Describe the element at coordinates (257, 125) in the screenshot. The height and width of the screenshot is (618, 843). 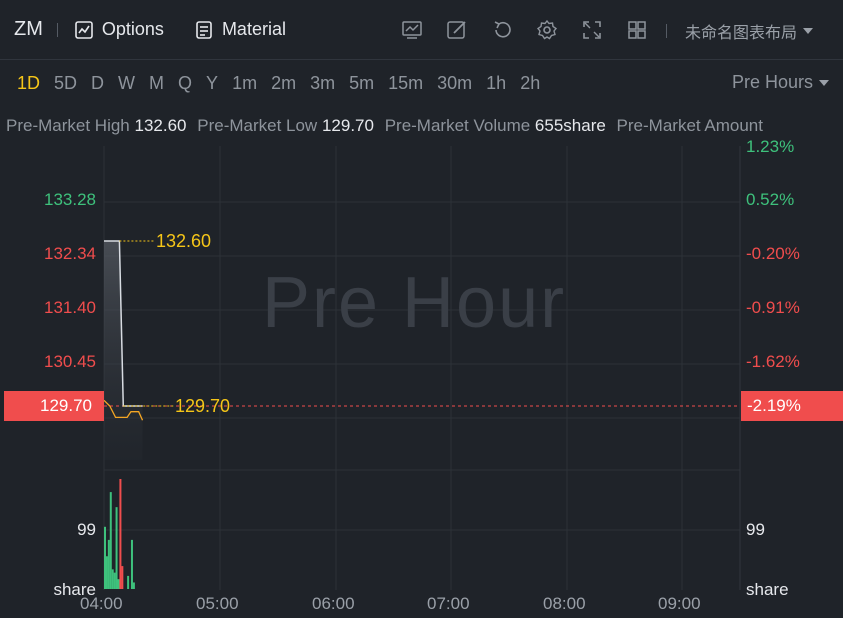
I see `premarket-low-label: Pre-Market Low` at that location.